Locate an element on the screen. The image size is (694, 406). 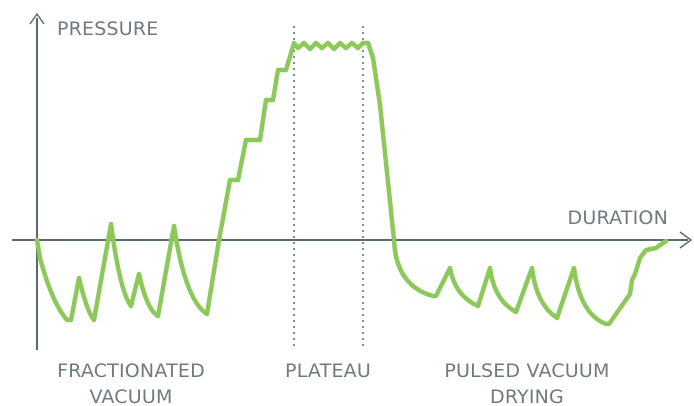
y-axis-arrow-icon is located at coordinates (37, 18).